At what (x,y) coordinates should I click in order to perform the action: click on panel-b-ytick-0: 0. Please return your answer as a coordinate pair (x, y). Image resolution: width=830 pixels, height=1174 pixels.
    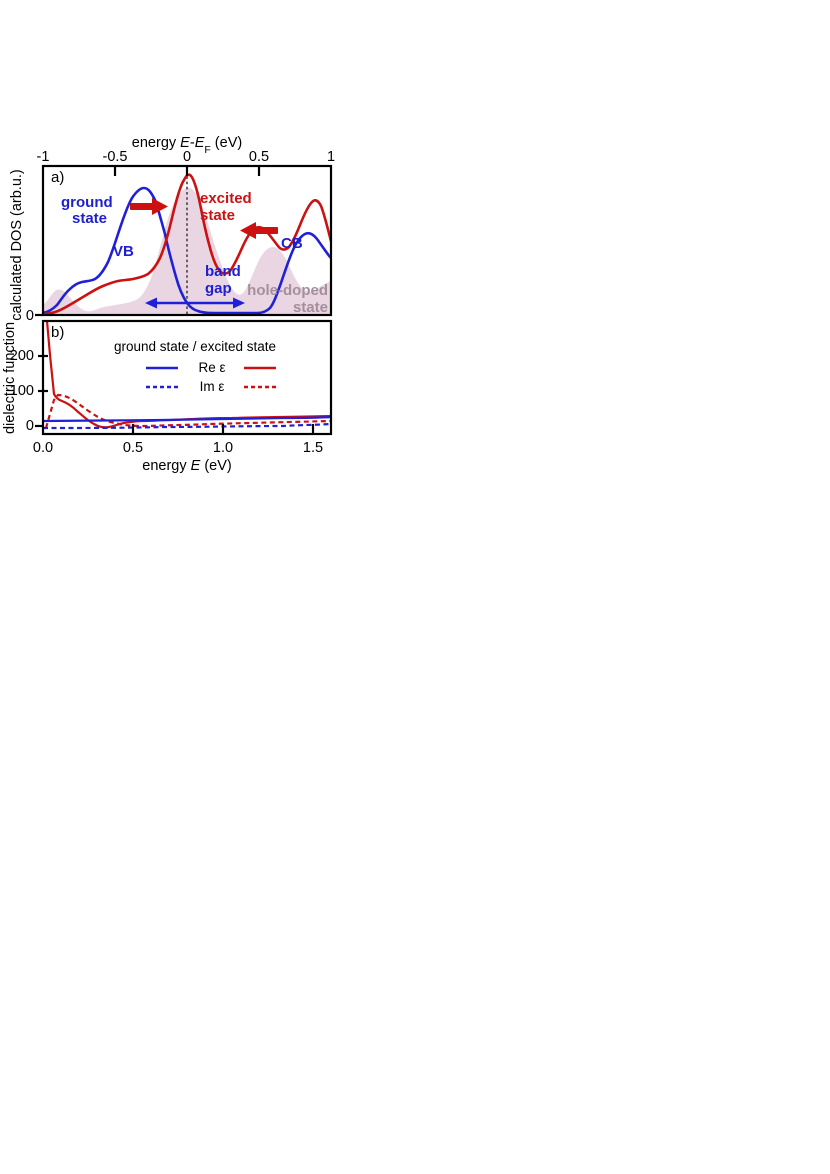
    Looking at the image, I should click on (30, 426).